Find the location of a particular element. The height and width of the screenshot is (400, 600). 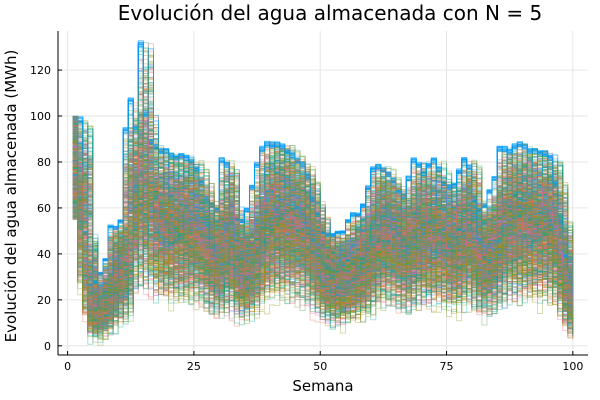

x-tick-label: 50 is located at coordinates (320, 366).